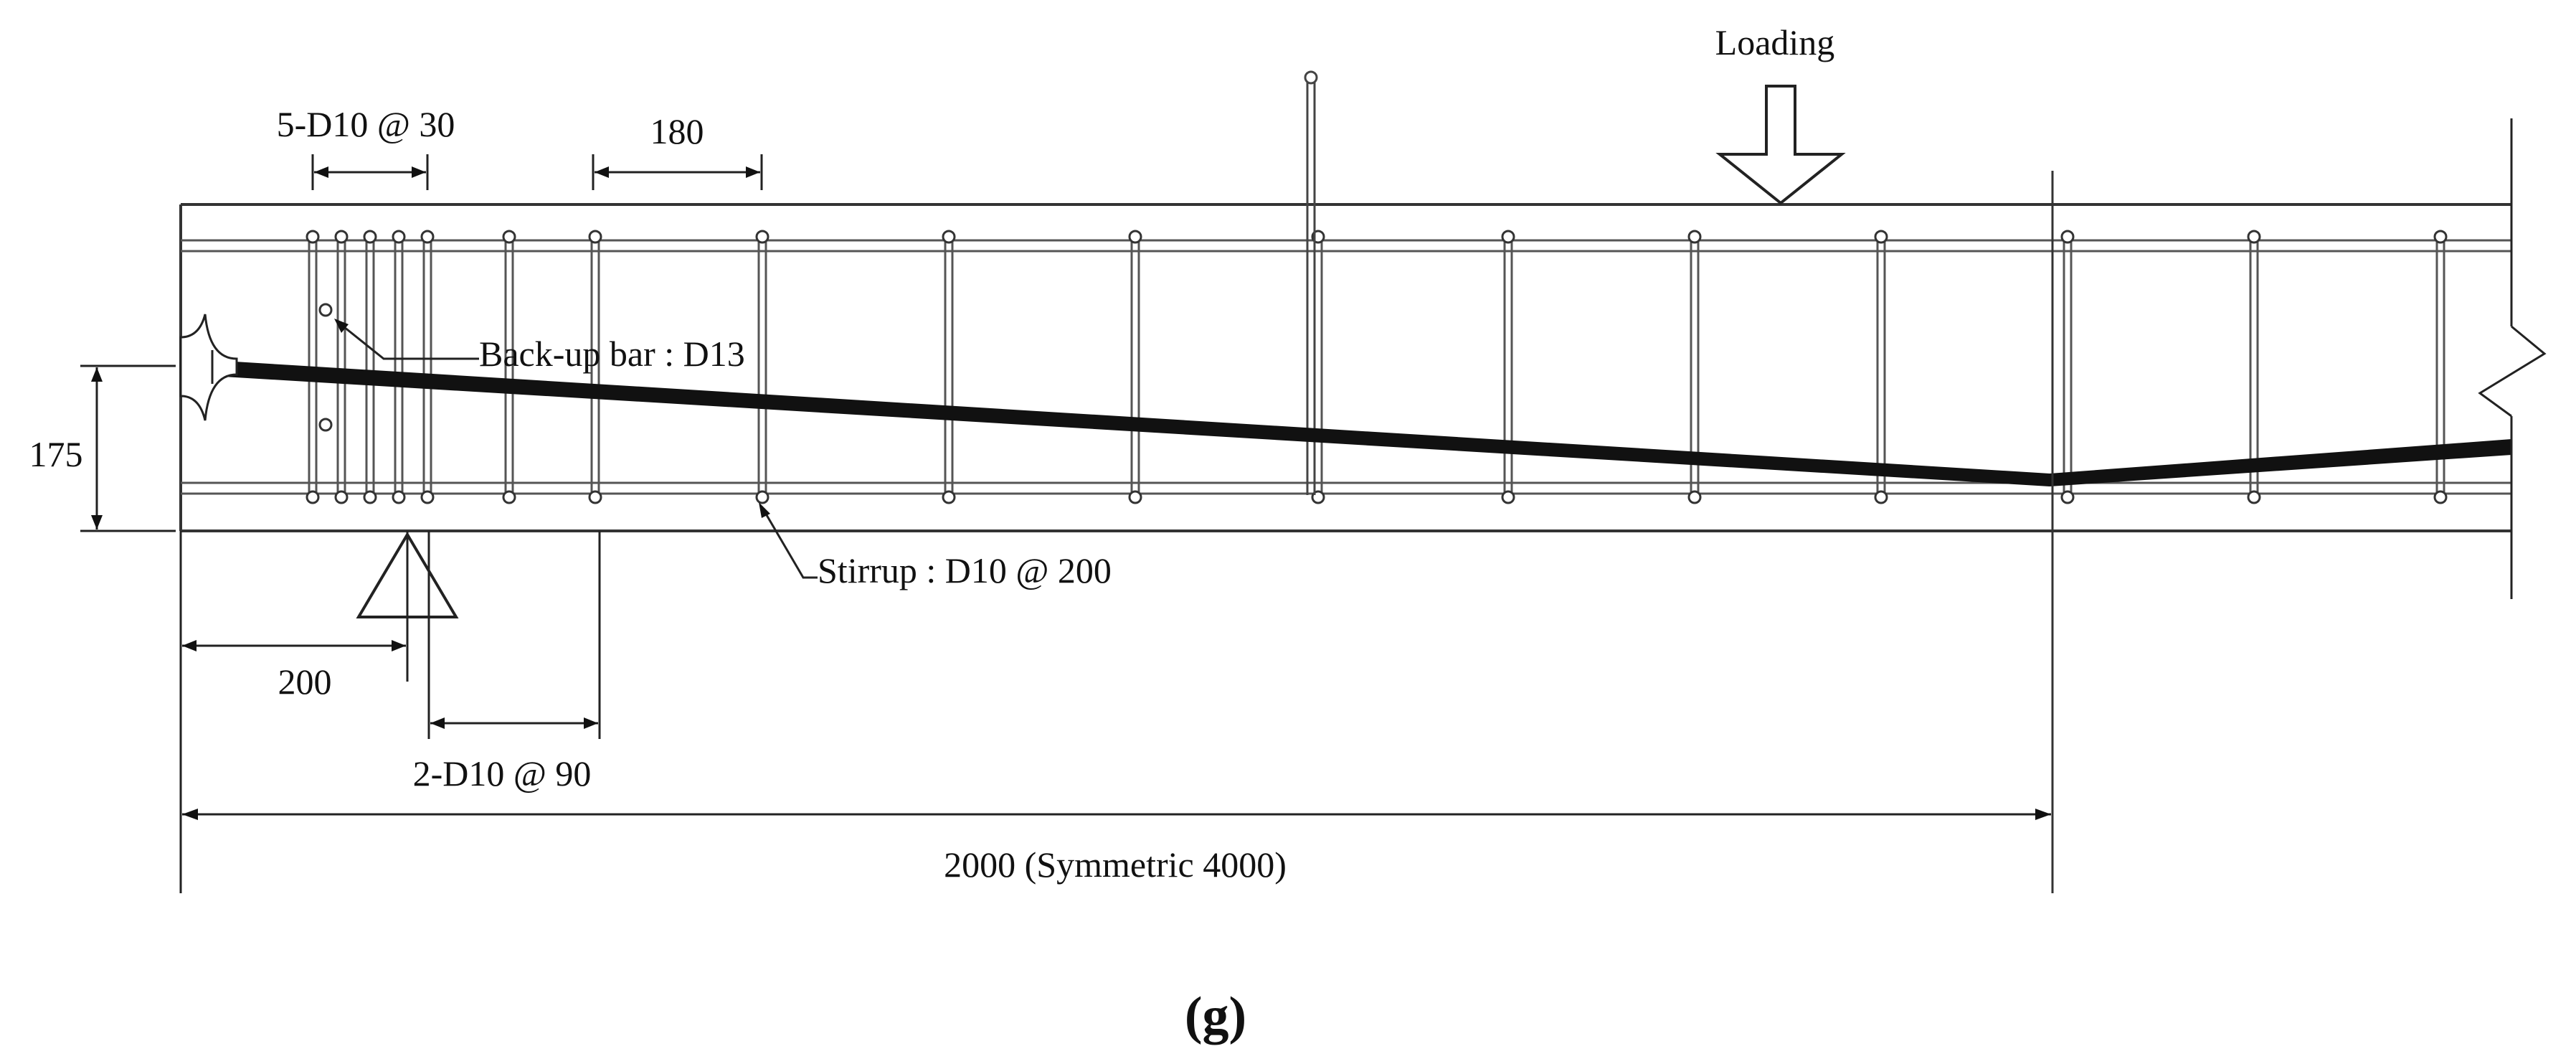 The width and height of the screenshot is (2576, 1064). What do you see at coordinates (1311, 77) in the screenshot?
I see `instrument-rod-cap` at bounding box center [1311, 77].